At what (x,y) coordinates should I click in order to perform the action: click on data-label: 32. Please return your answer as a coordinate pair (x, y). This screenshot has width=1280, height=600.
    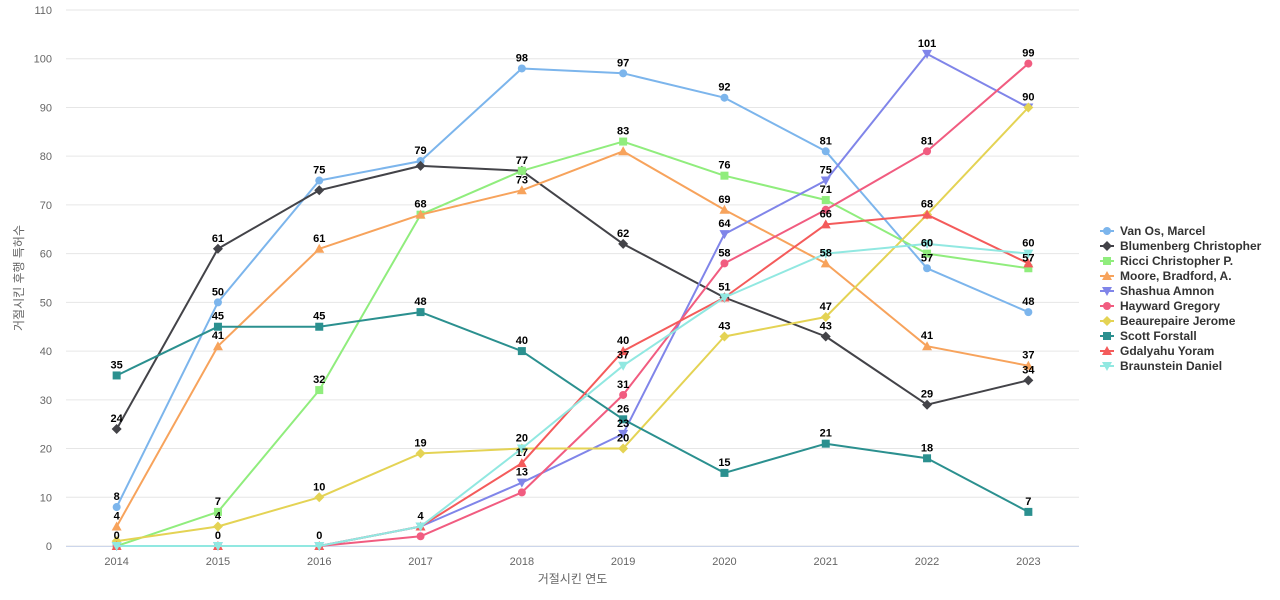
    Looking at the image, I should click on (319, 380).